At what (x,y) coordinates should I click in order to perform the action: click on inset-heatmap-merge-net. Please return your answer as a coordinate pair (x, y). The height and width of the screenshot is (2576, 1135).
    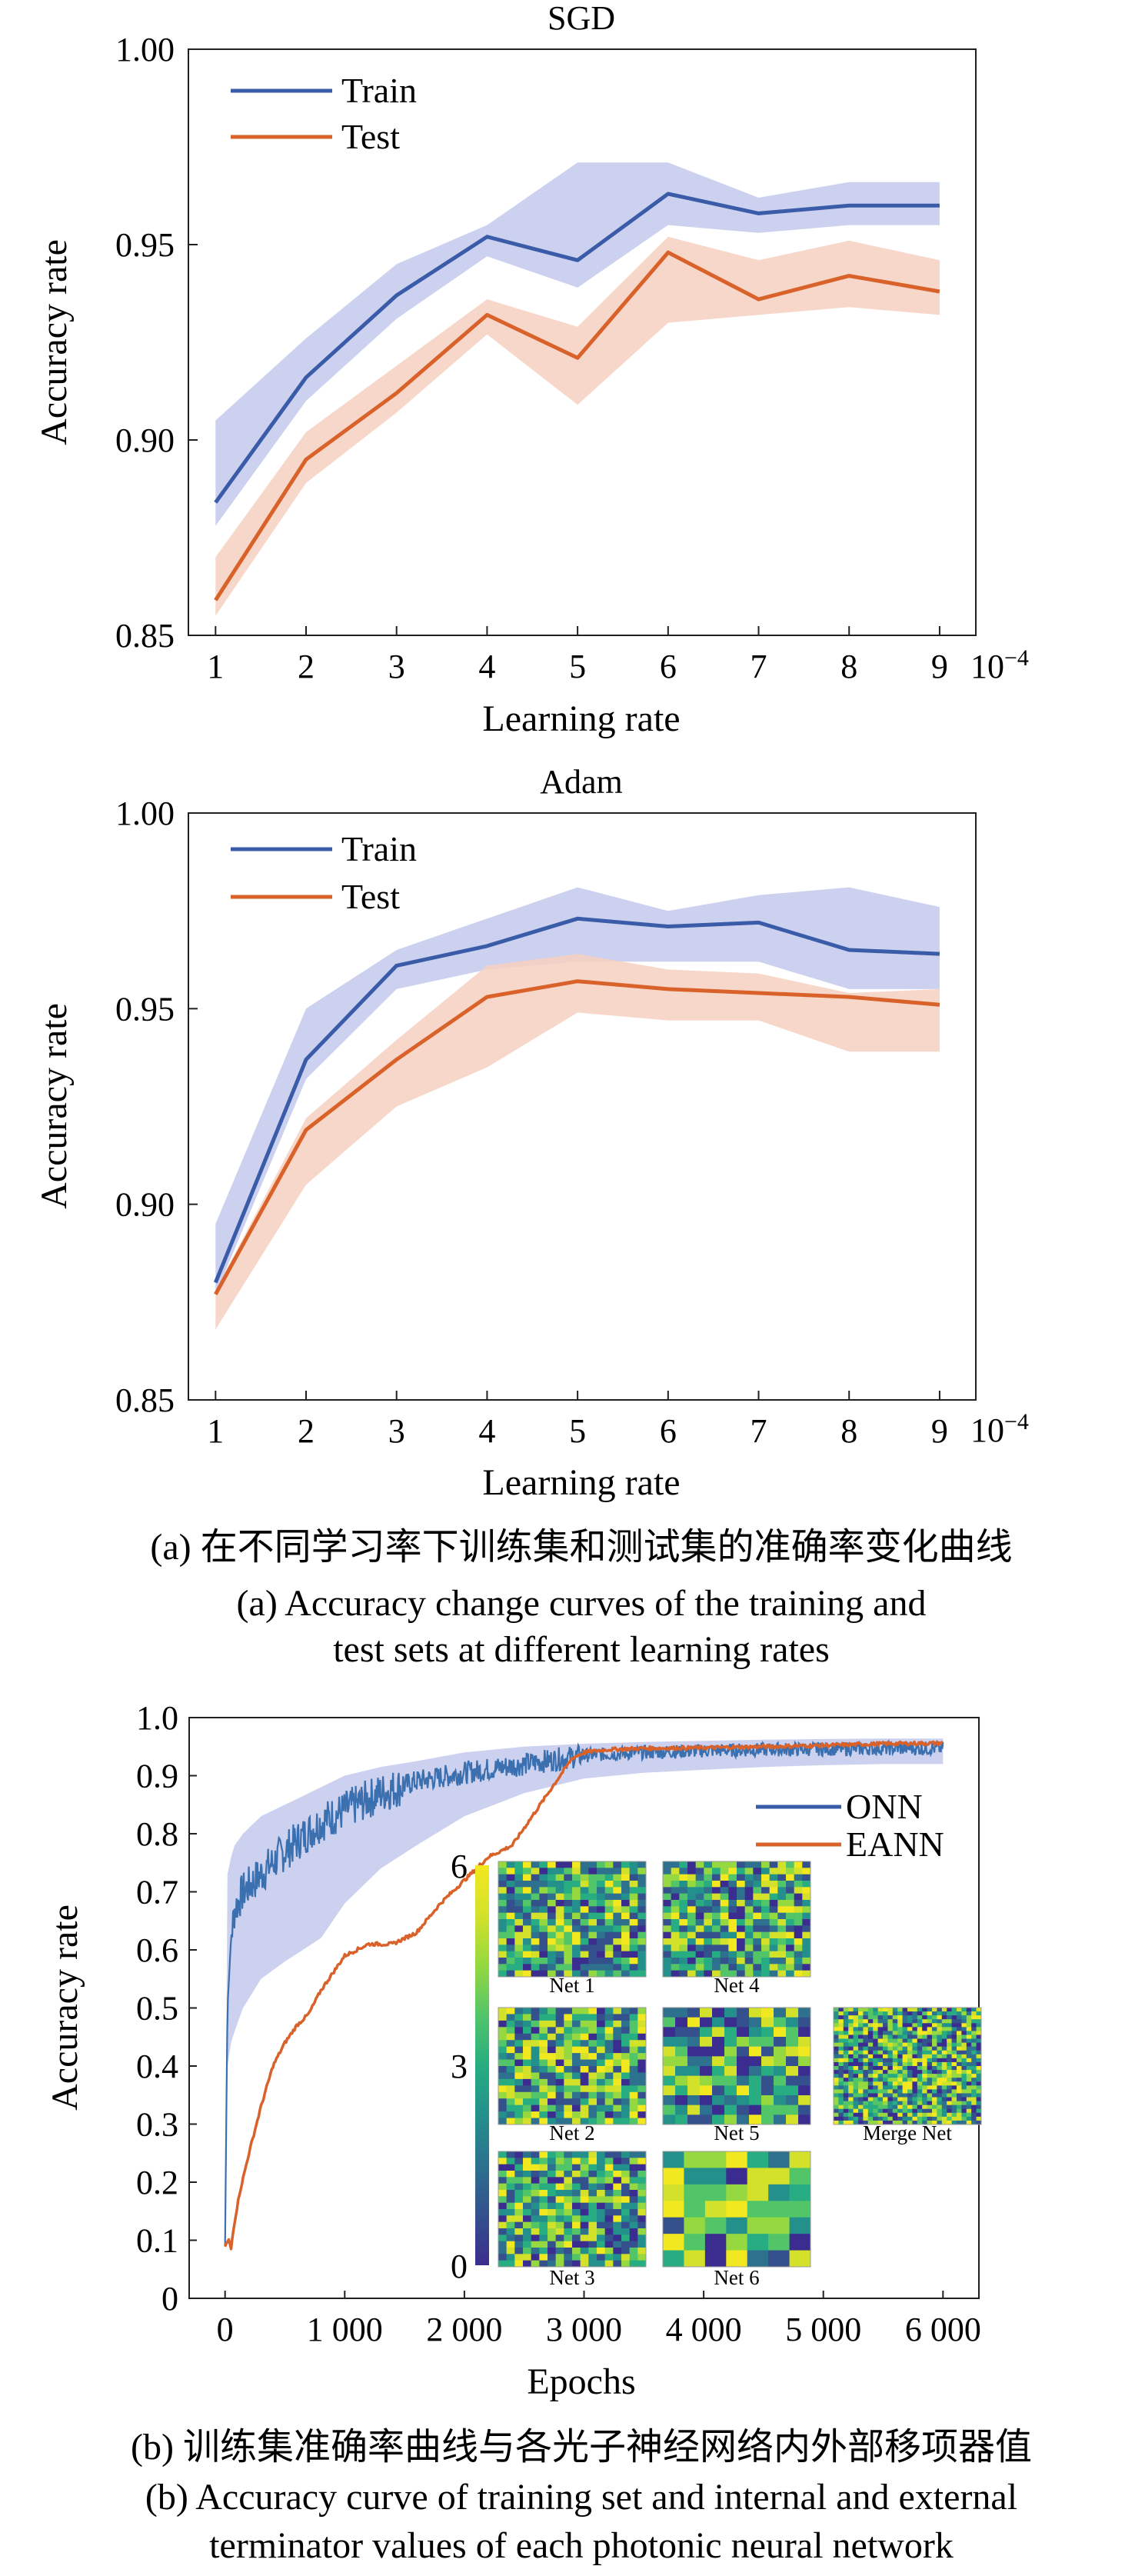
    Looking at the image, I should click on (907, 2066).